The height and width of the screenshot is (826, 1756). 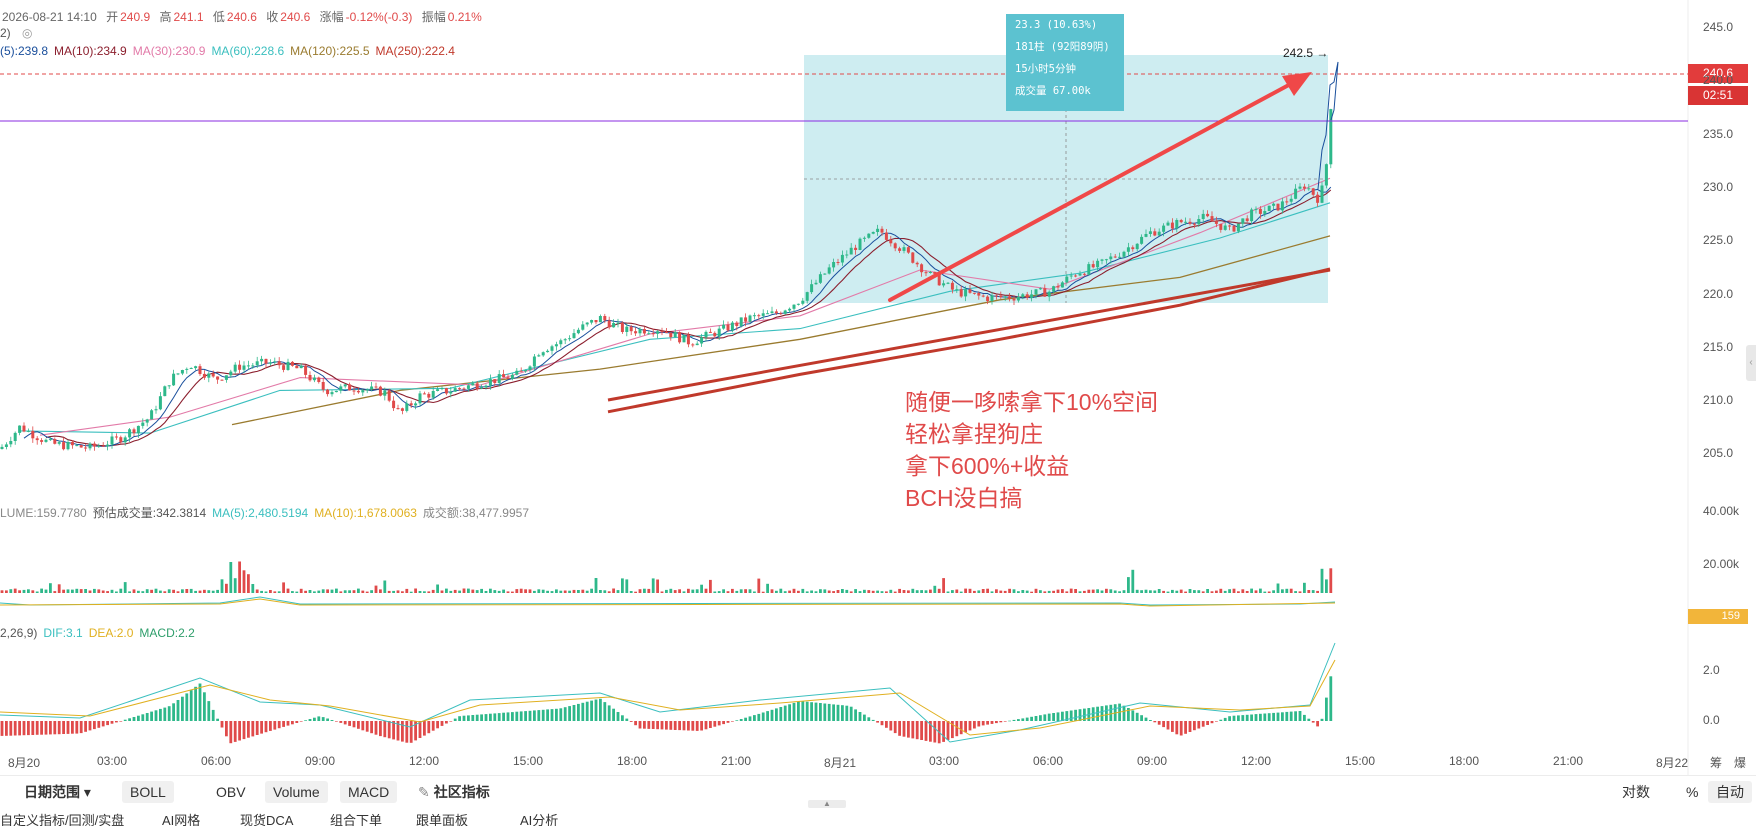 I want to click on annotation-line-2: 拿下600%+收益, so click(x=987, y=466).